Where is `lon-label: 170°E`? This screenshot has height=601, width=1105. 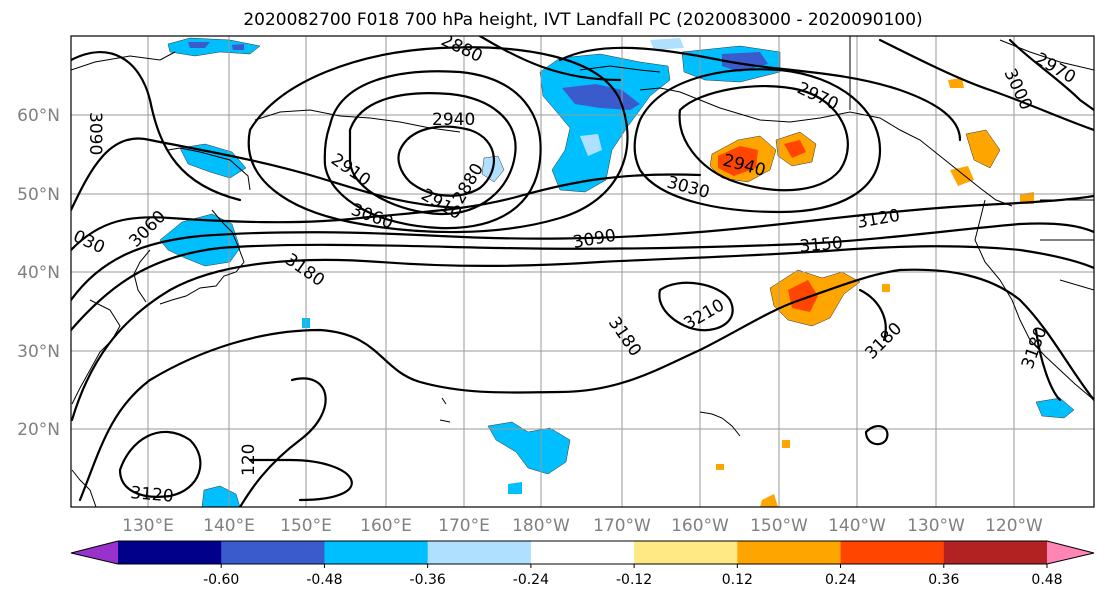 lon-label: 170°E is located at coordinates (464, 526).